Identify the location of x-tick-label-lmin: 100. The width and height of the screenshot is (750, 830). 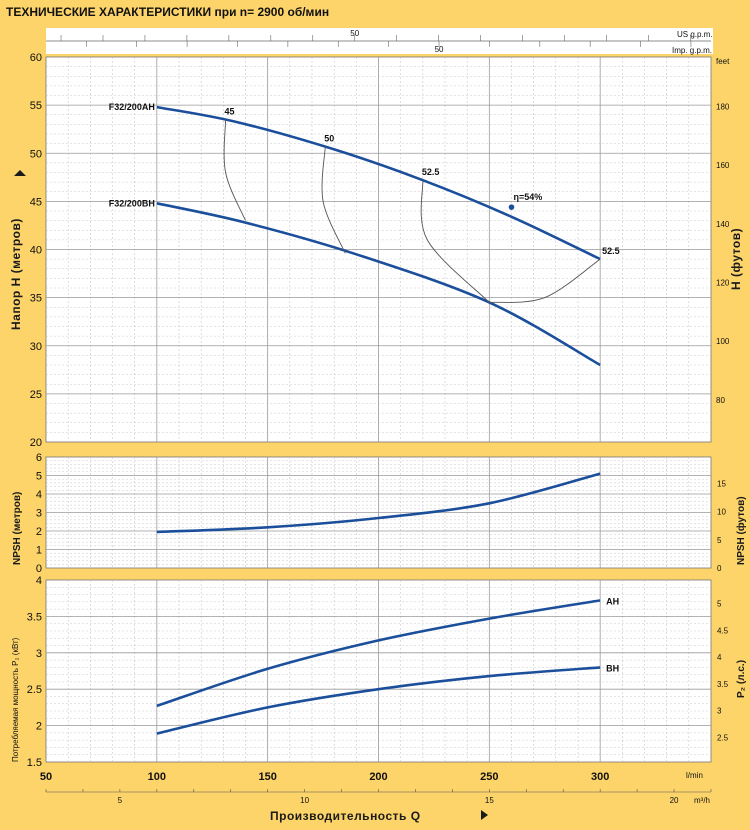
(157, 777).